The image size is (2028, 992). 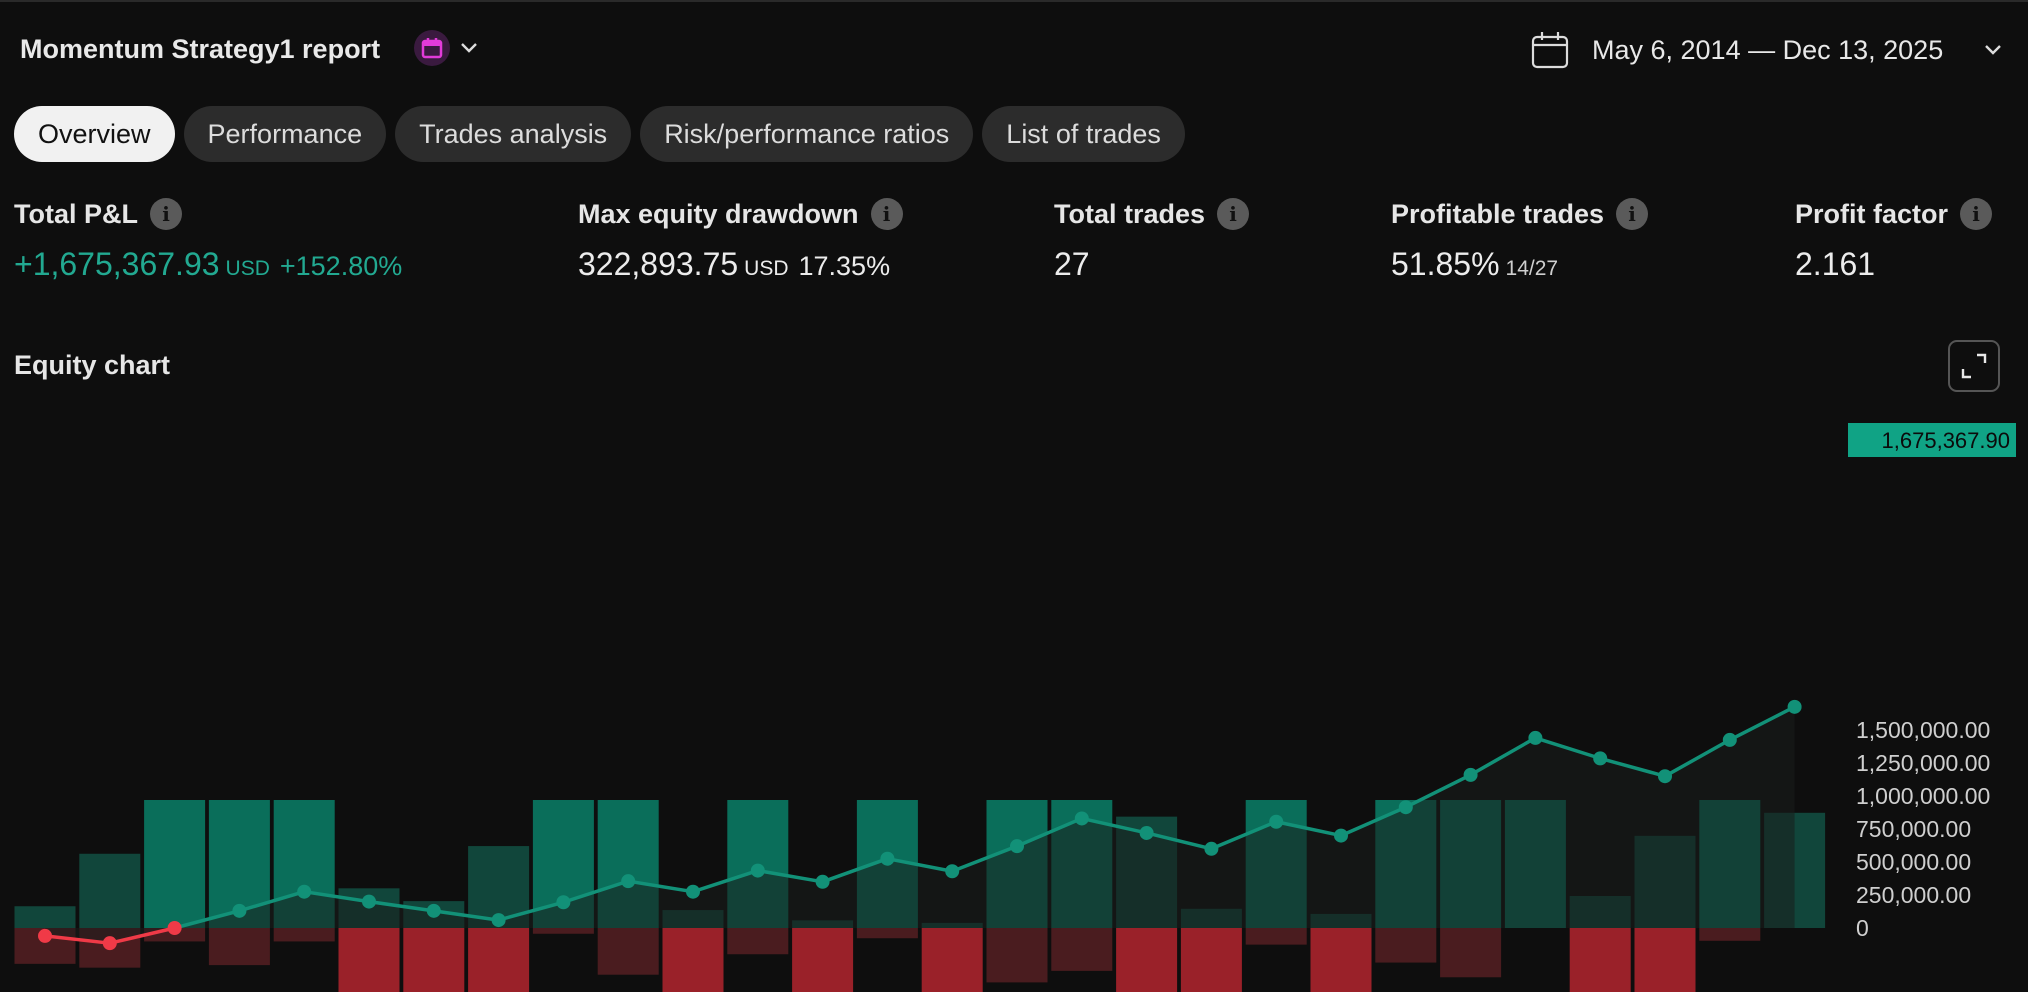 I want to click on tab-performance: Performance, so click(x=285, y=134).